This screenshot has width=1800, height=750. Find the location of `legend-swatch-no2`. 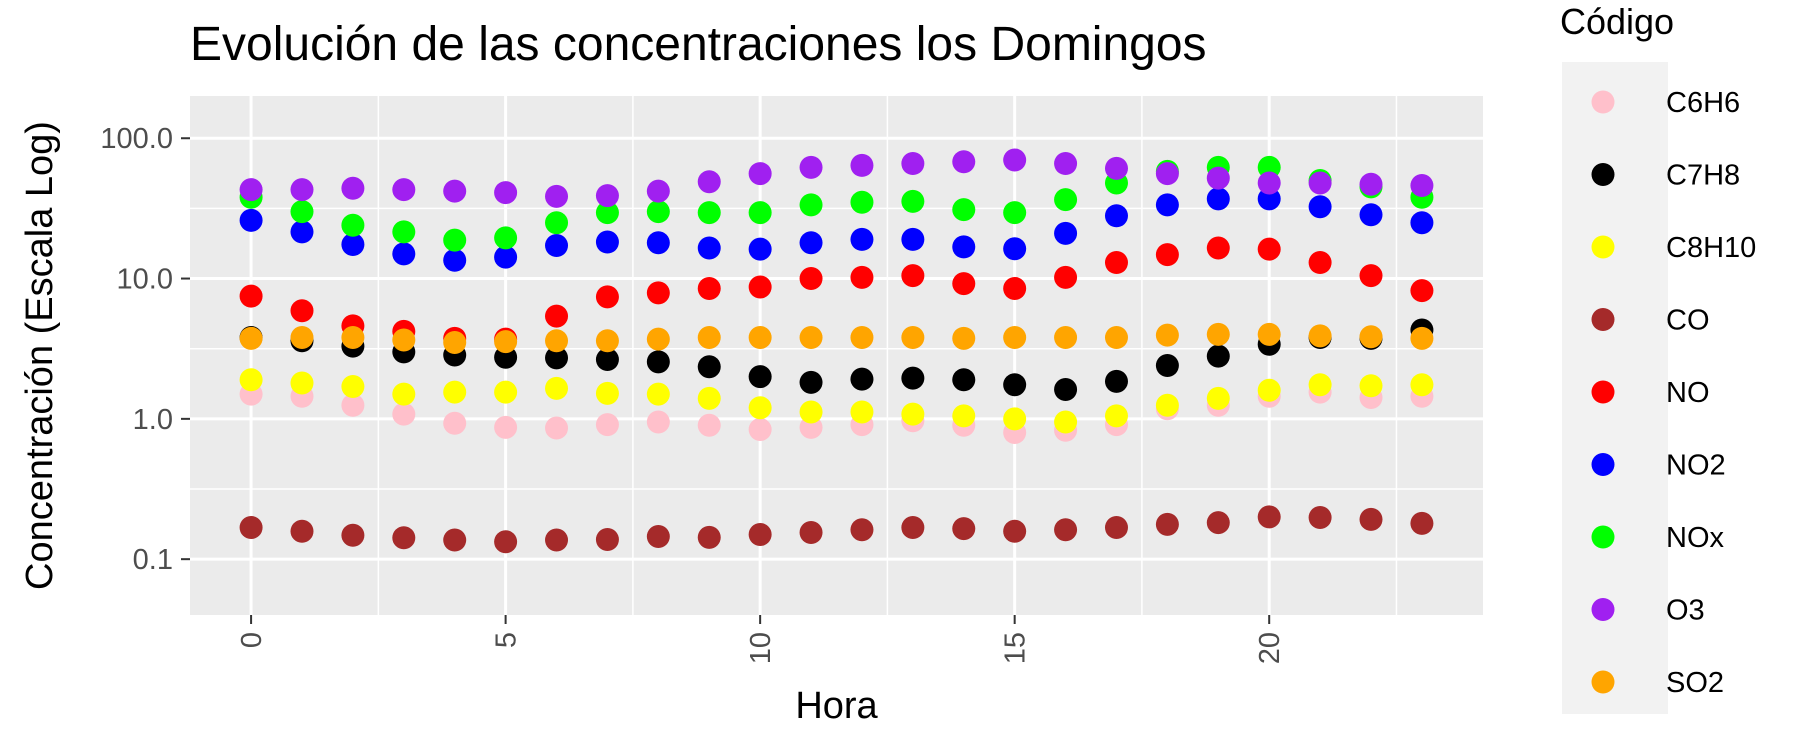

legend-swatch-no2 is located at coordinates (1603, 464).